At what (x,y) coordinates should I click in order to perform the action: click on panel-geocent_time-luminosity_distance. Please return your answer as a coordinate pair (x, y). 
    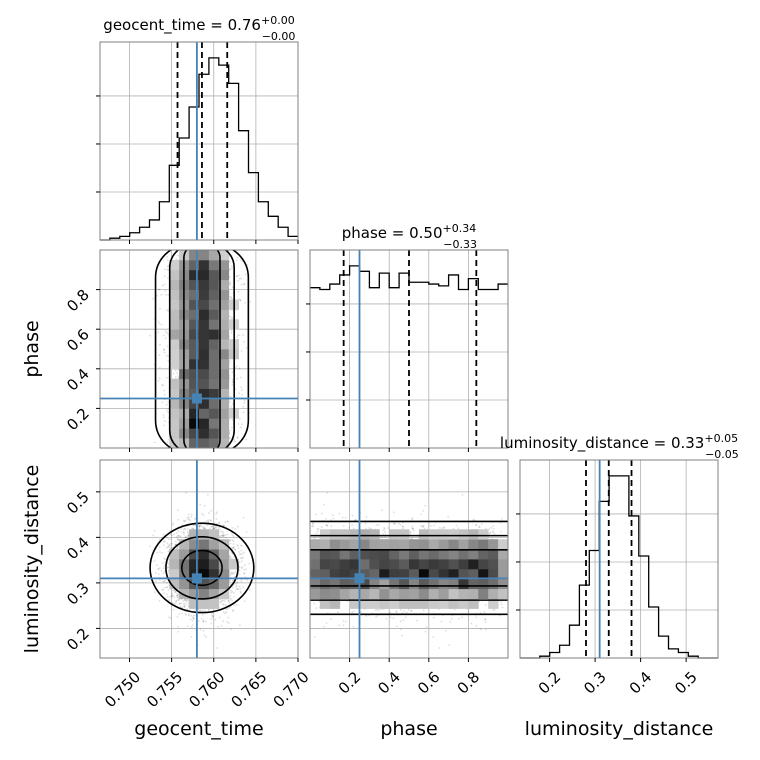
    Looking at the image, I should click on (197, 560).